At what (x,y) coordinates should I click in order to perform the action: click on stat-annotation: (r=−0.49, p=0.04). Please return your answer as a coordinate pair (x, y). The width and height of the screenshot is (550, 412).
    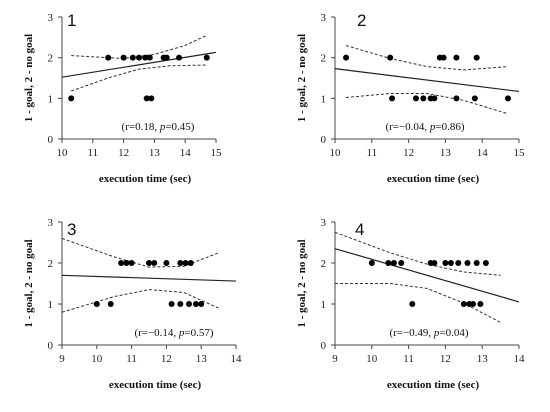
    Looking at the image, I should click on (428, 333).